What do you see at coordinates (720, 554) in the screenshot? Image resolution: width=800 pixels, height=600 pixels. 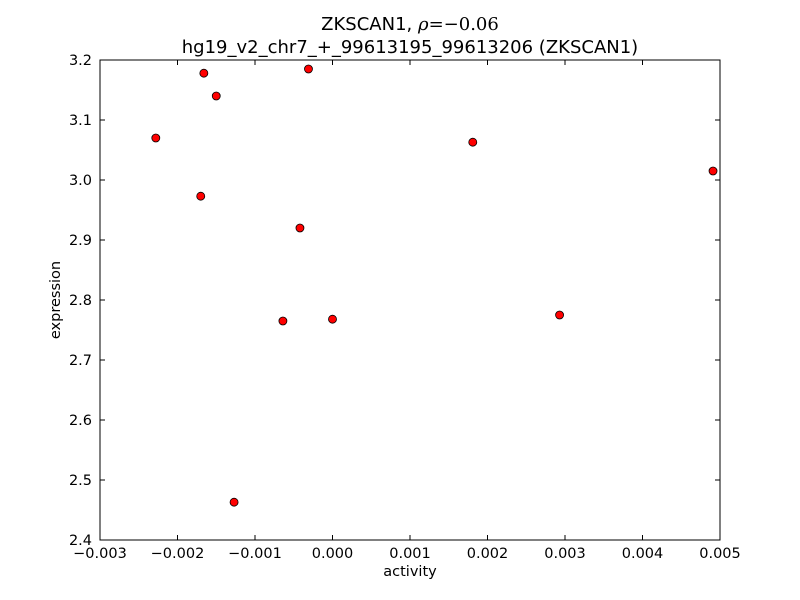 I see `x-tick-label: 0.005` at bounding box center [720, 554].